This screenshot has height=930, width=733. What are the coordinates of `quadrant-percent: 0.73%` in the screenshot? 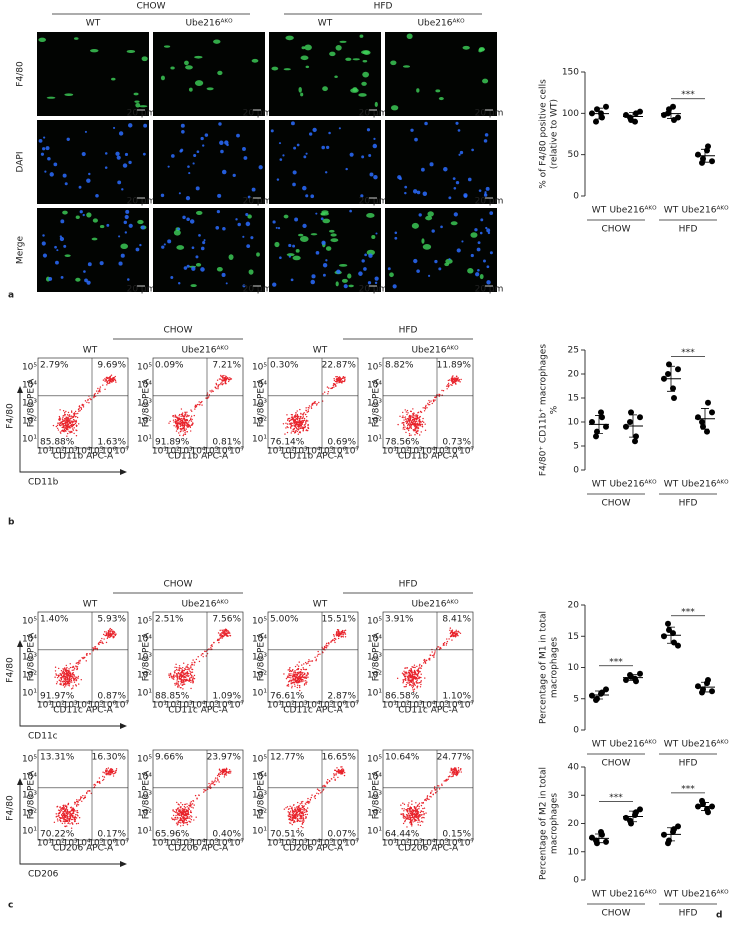 It's located at (456, 443).